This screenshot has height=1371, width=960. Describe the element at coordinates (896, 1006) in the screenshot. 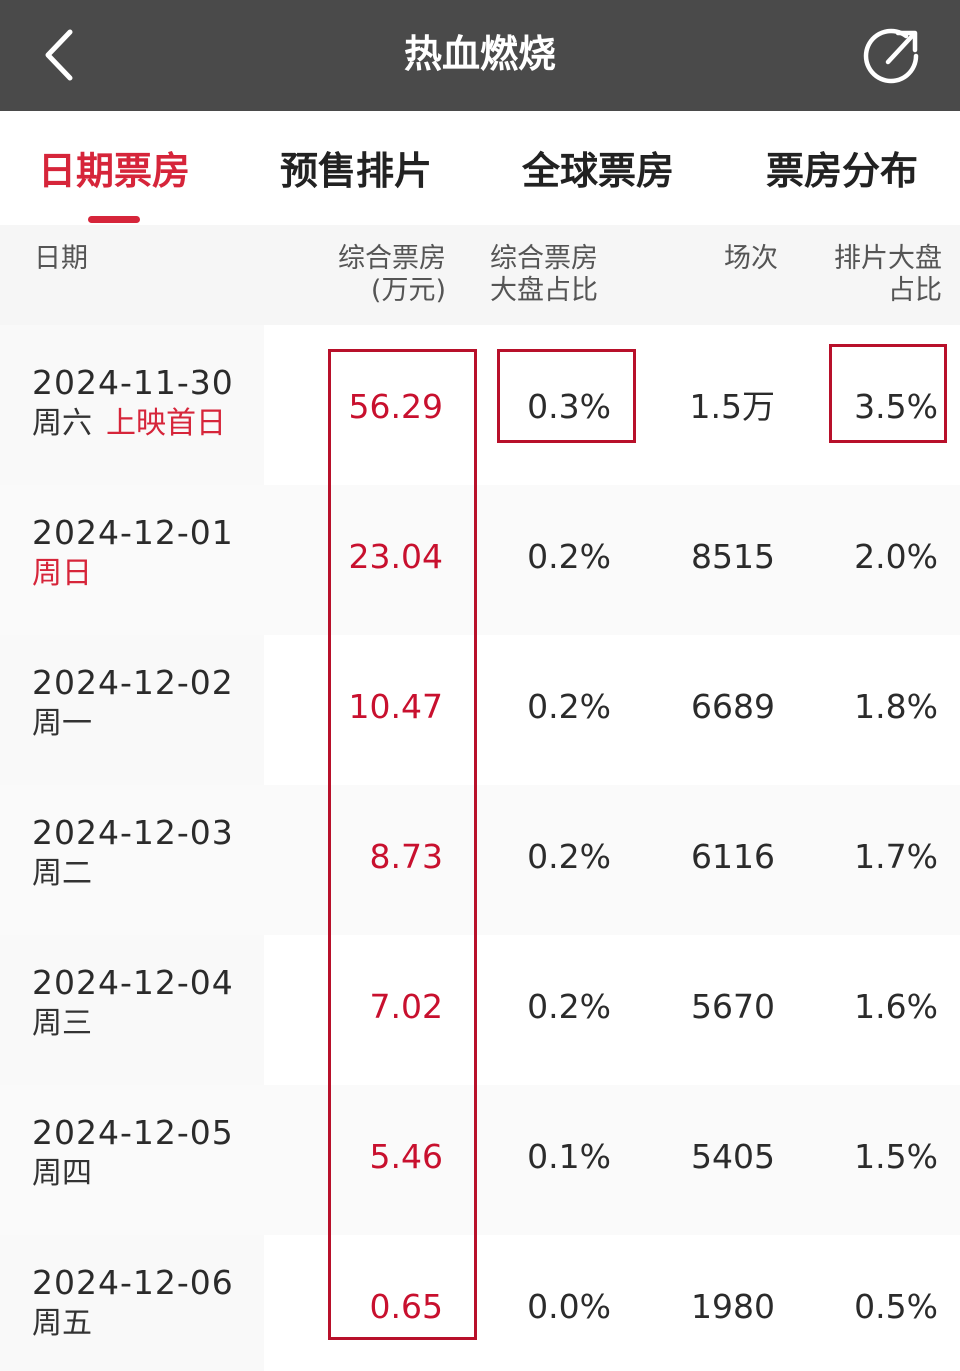

I see `row-schedule-share: 1.6%` at that location.